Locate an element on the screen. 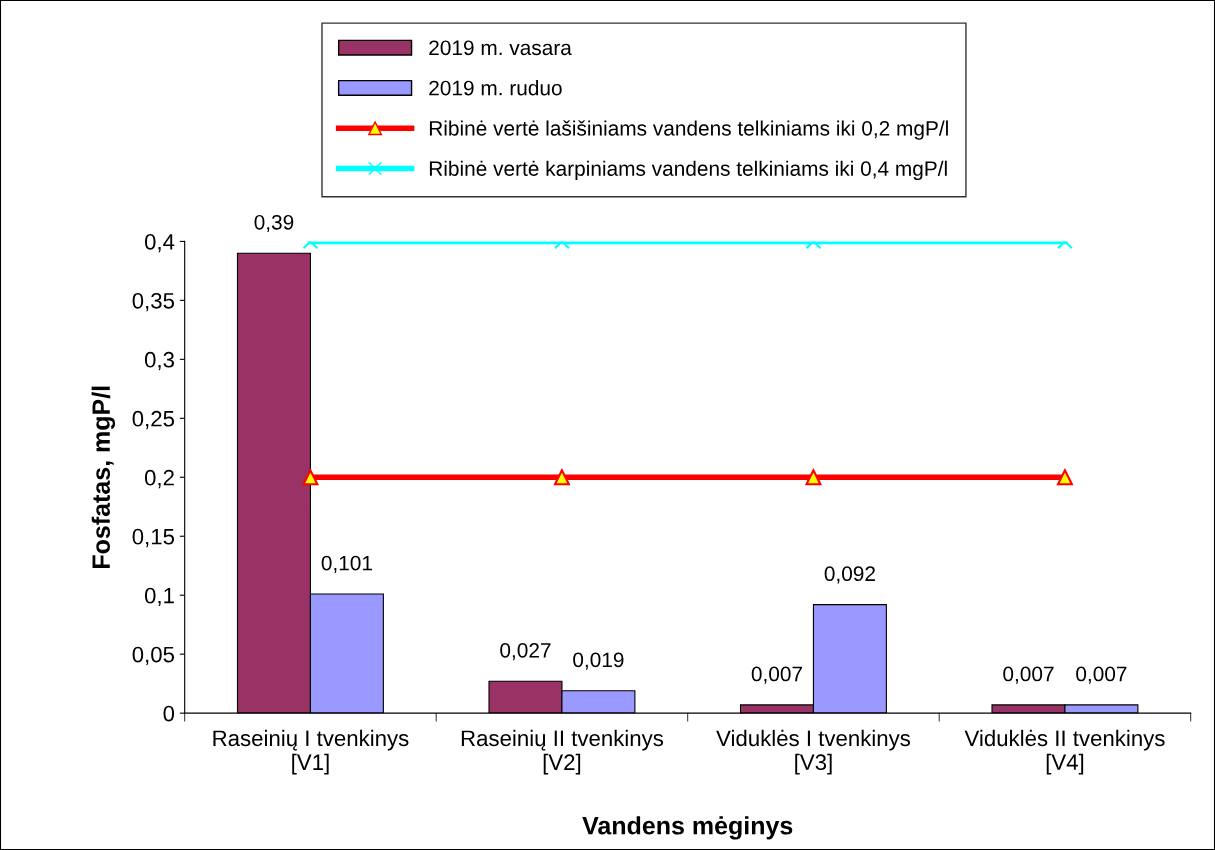 This screenshot has height=850, width=1215. data-label: 0,027 is located at coordinates (525, 651).